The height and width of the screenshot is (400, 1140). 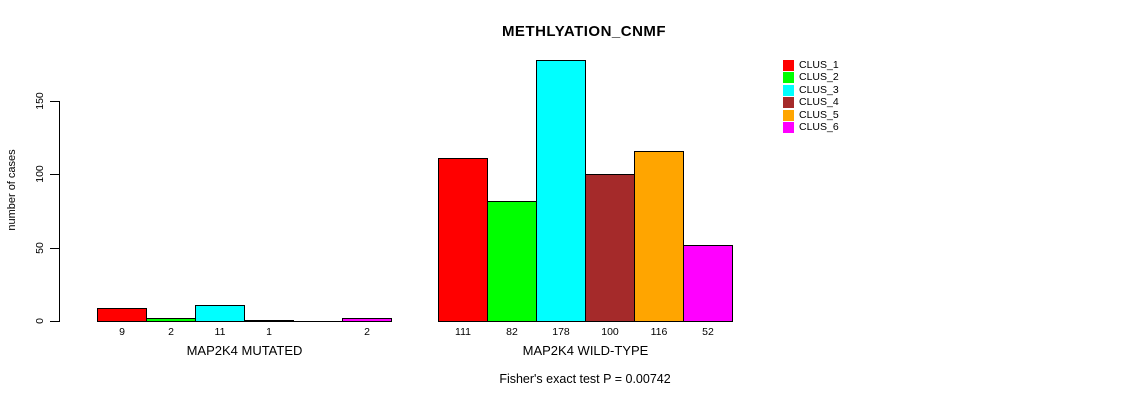 What do you see at coordinates (819, 102) in the screenshot?
I see `legend-label: CLUS_4` at bounding box center [819, 102].